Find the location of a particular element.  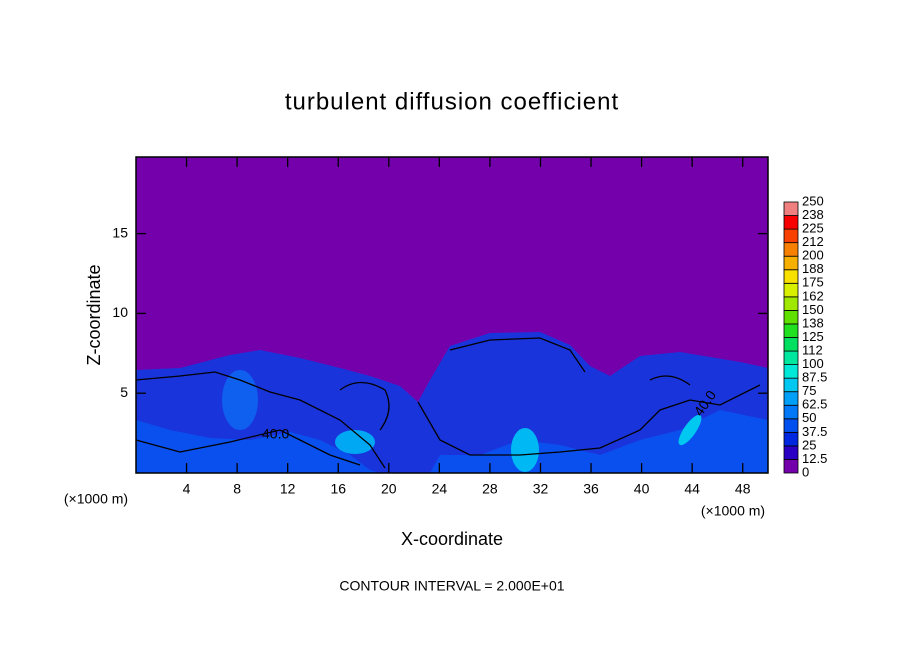

colorbar-label: 150 is located at coordinates (813, 309).